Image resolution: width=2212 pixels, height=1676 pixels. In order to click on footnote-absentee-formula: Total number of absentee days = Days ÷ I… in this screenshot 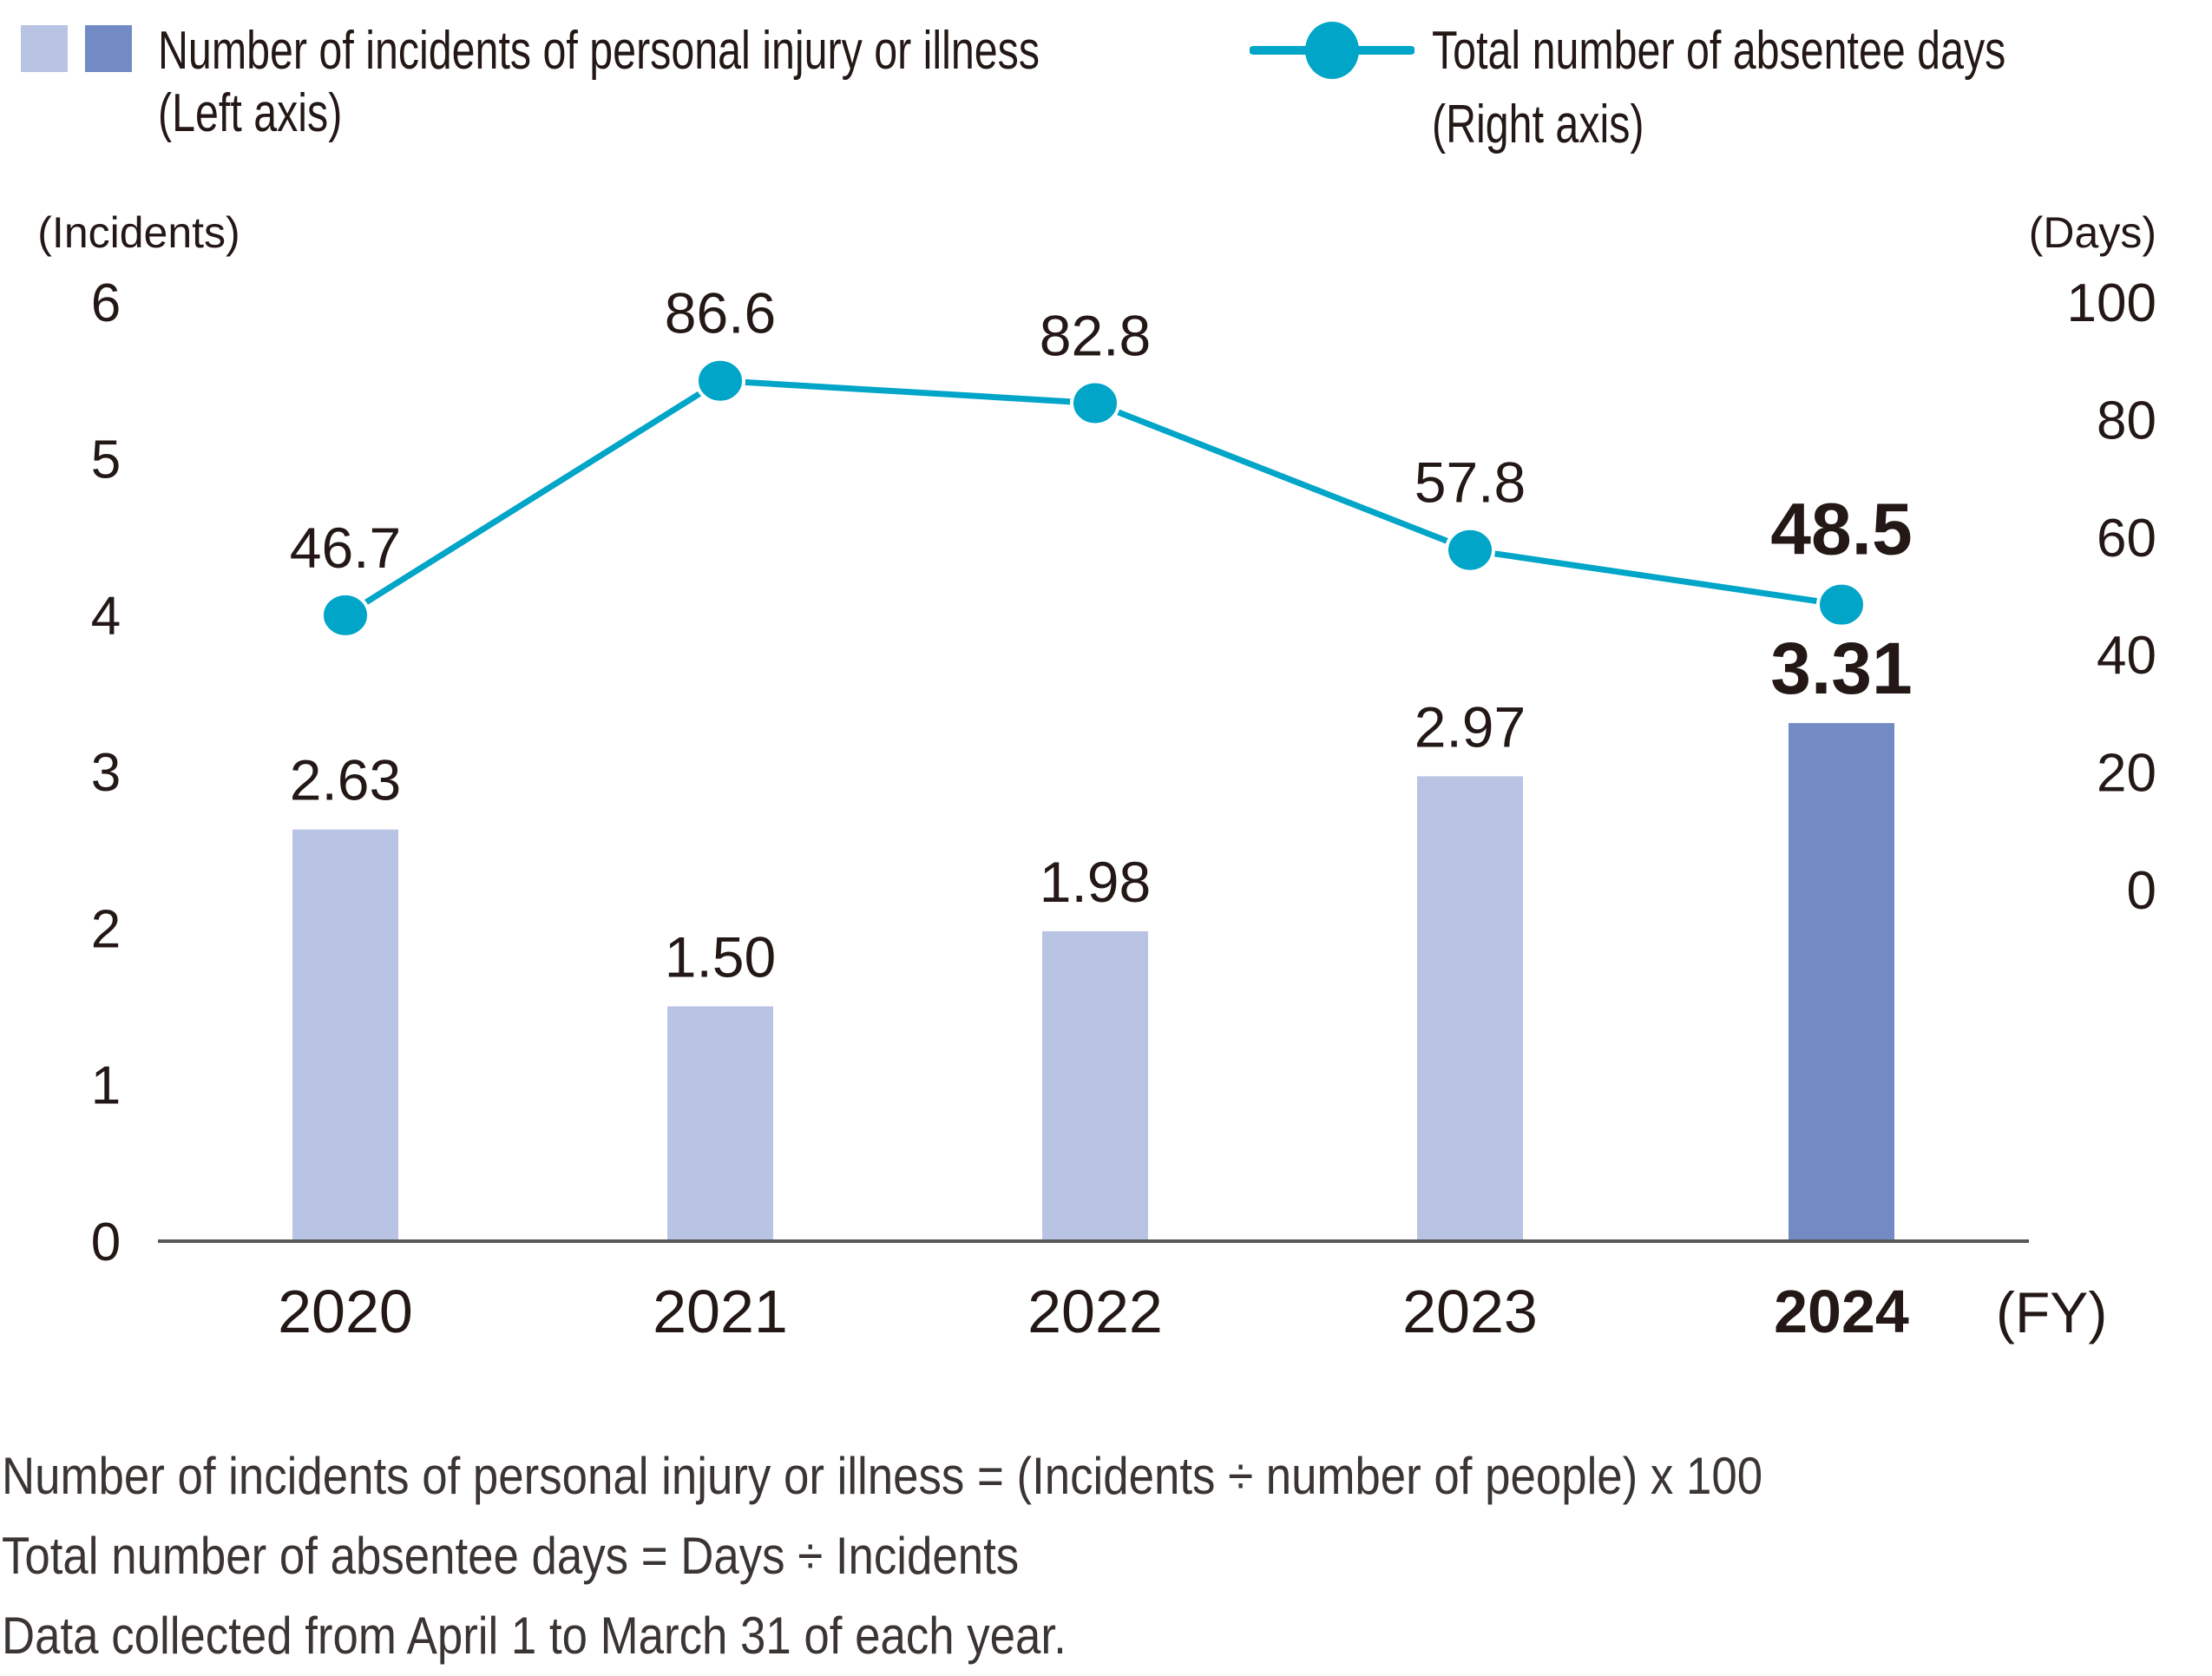, I will do `click(511, 1556)`.